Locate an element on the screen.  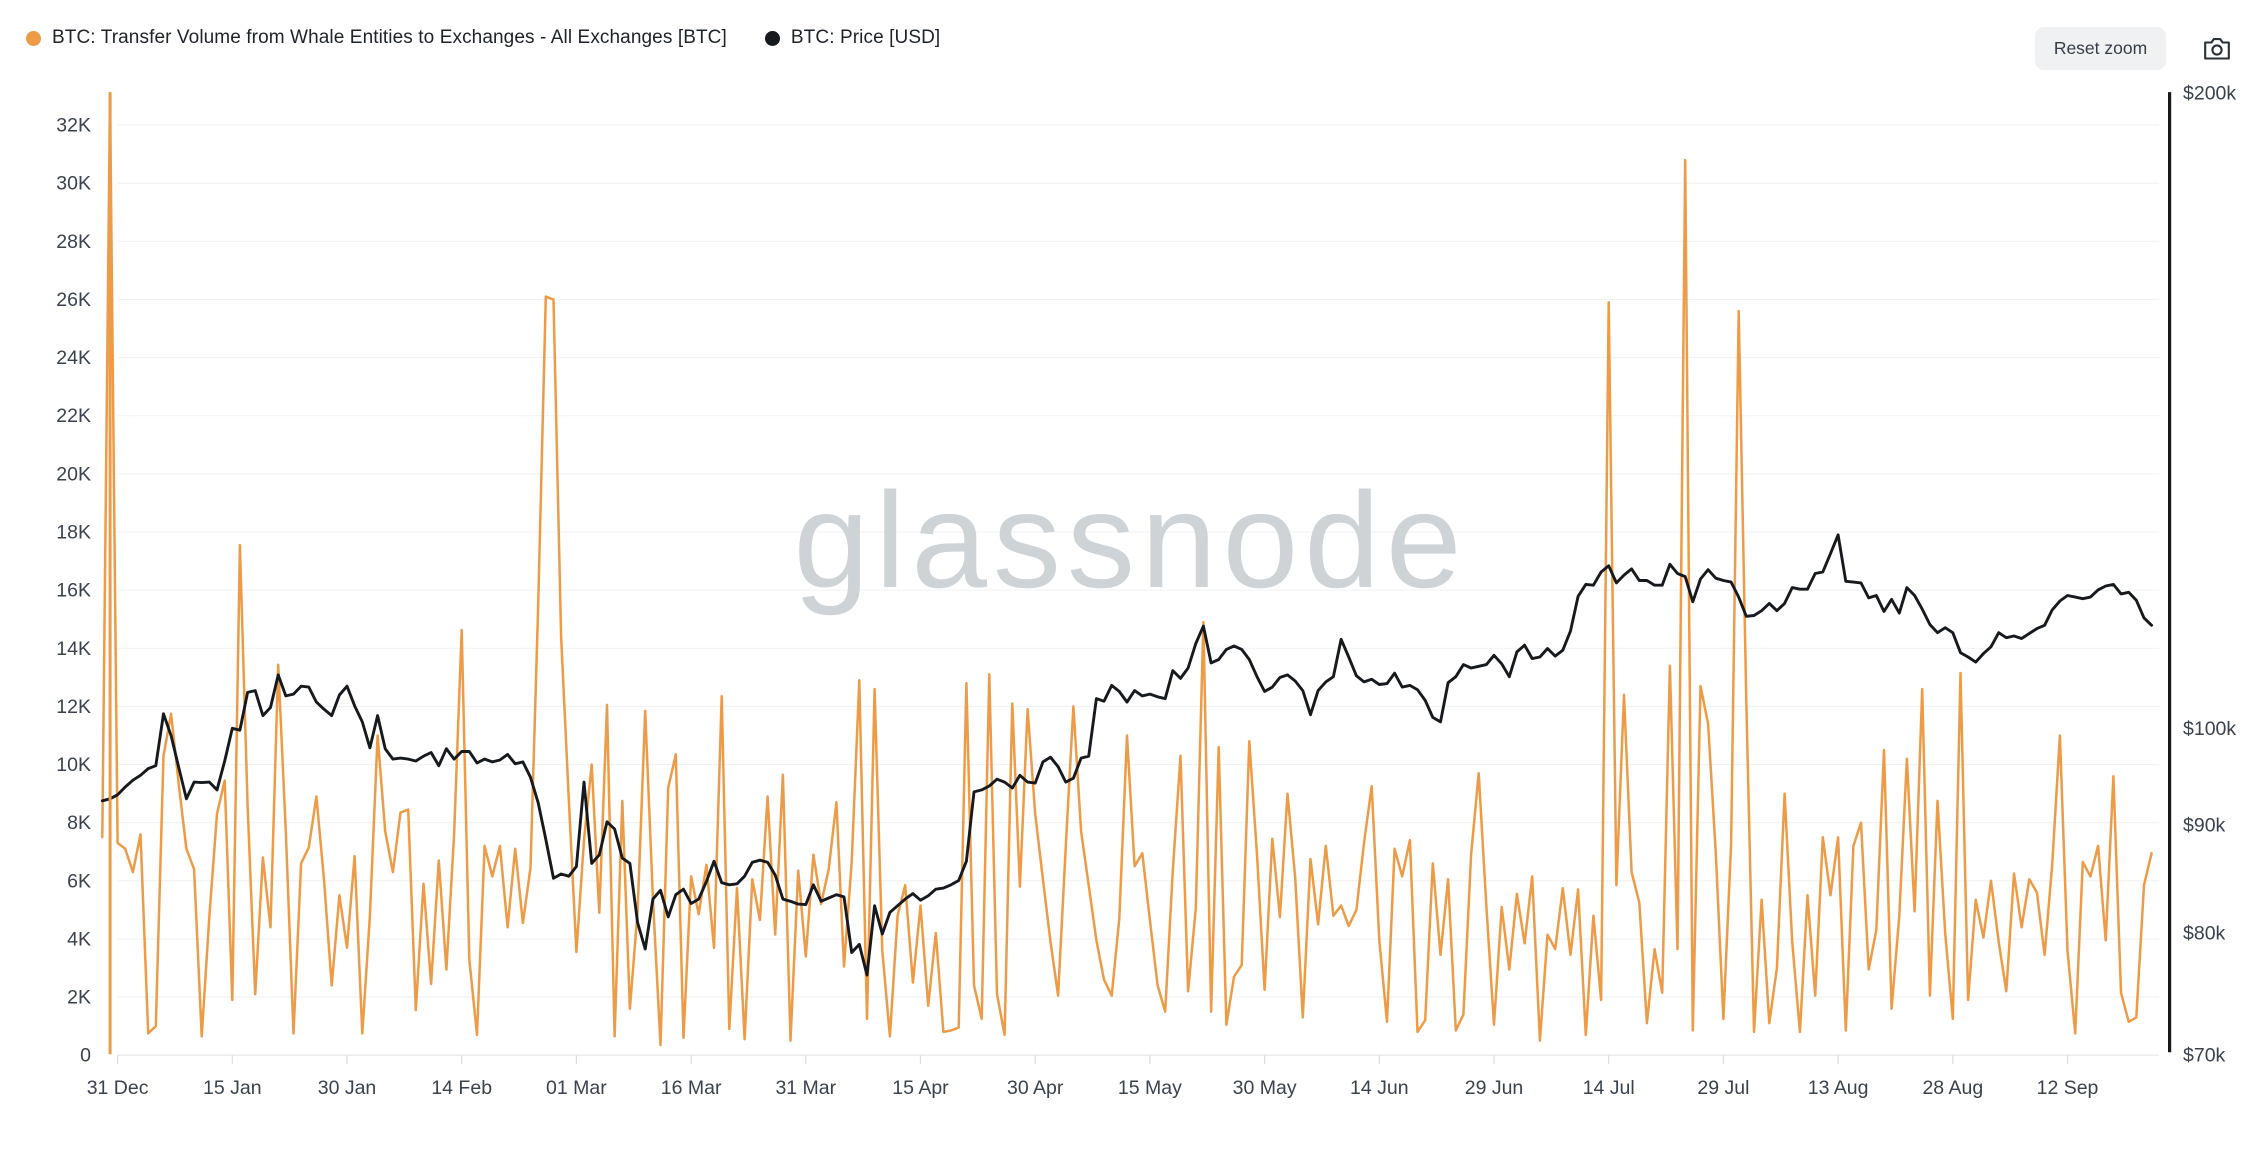
right-axis-label-$100k: $100k is located at coordinates (2209, 729).